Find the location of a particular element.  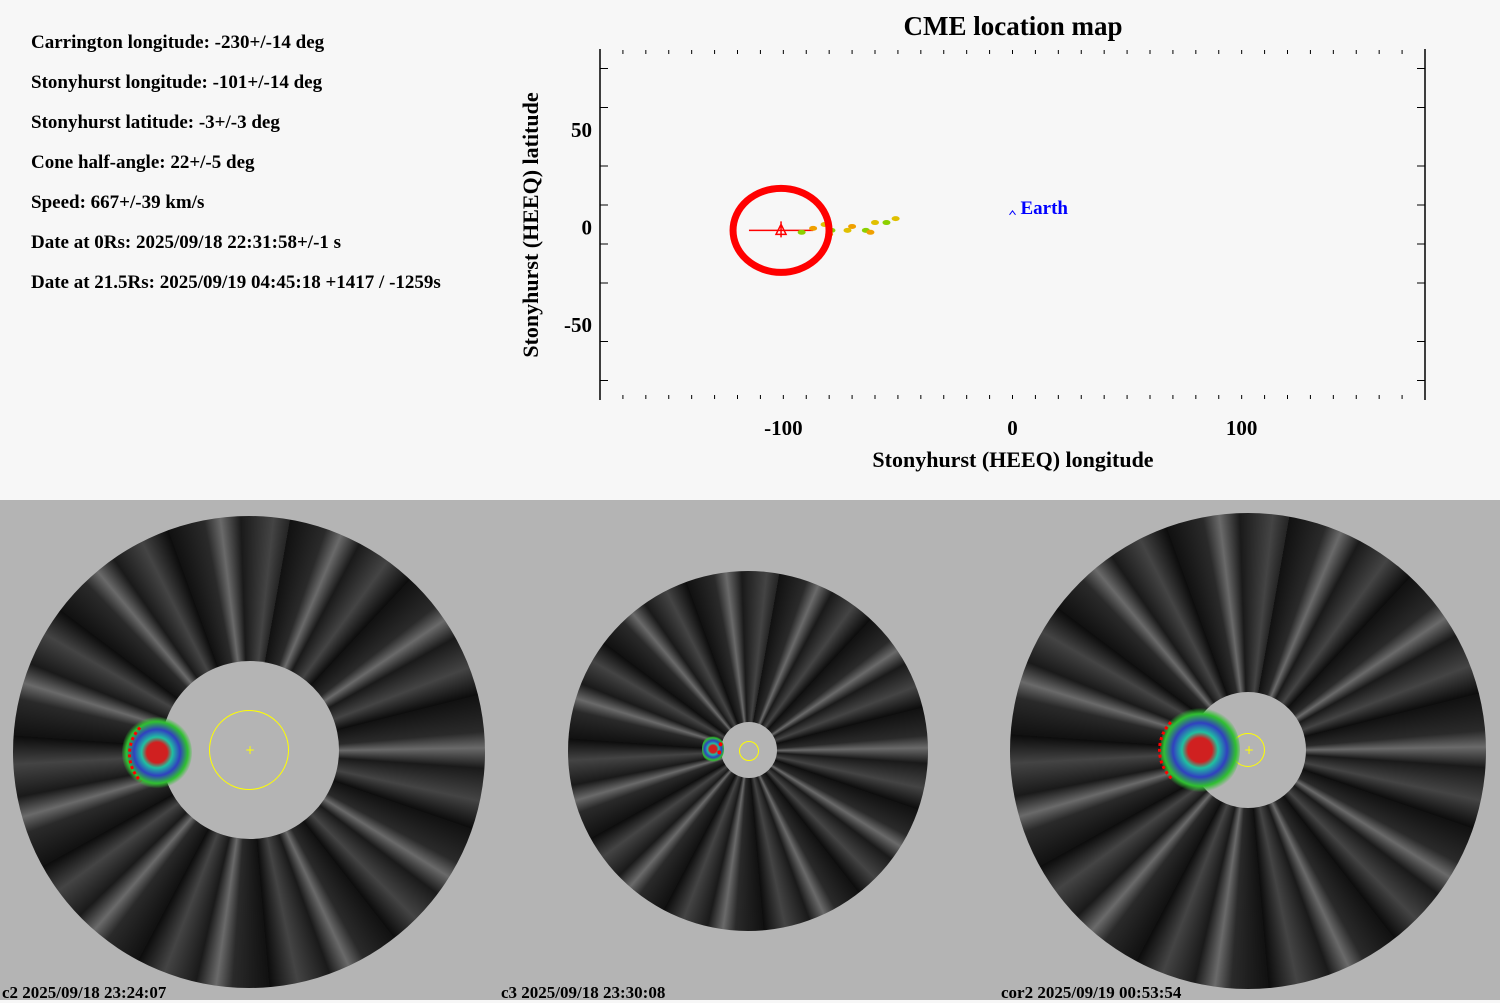

cor2-label: cor2 2025/09/19 00:53:54 is located at coordinates (1091, 992).